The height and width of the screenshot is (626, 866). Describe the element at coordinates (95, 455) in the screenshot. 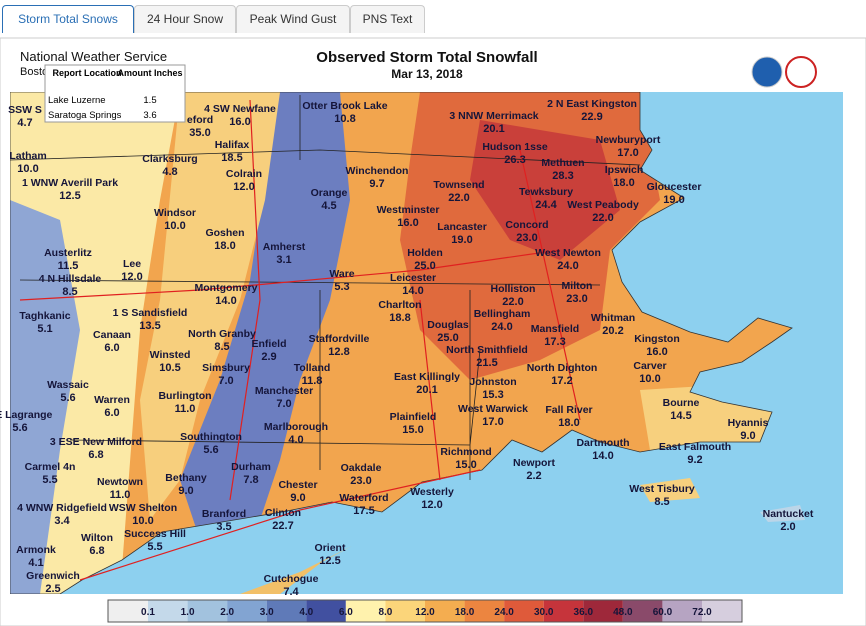

I see `station-value: 6.8` at that location.